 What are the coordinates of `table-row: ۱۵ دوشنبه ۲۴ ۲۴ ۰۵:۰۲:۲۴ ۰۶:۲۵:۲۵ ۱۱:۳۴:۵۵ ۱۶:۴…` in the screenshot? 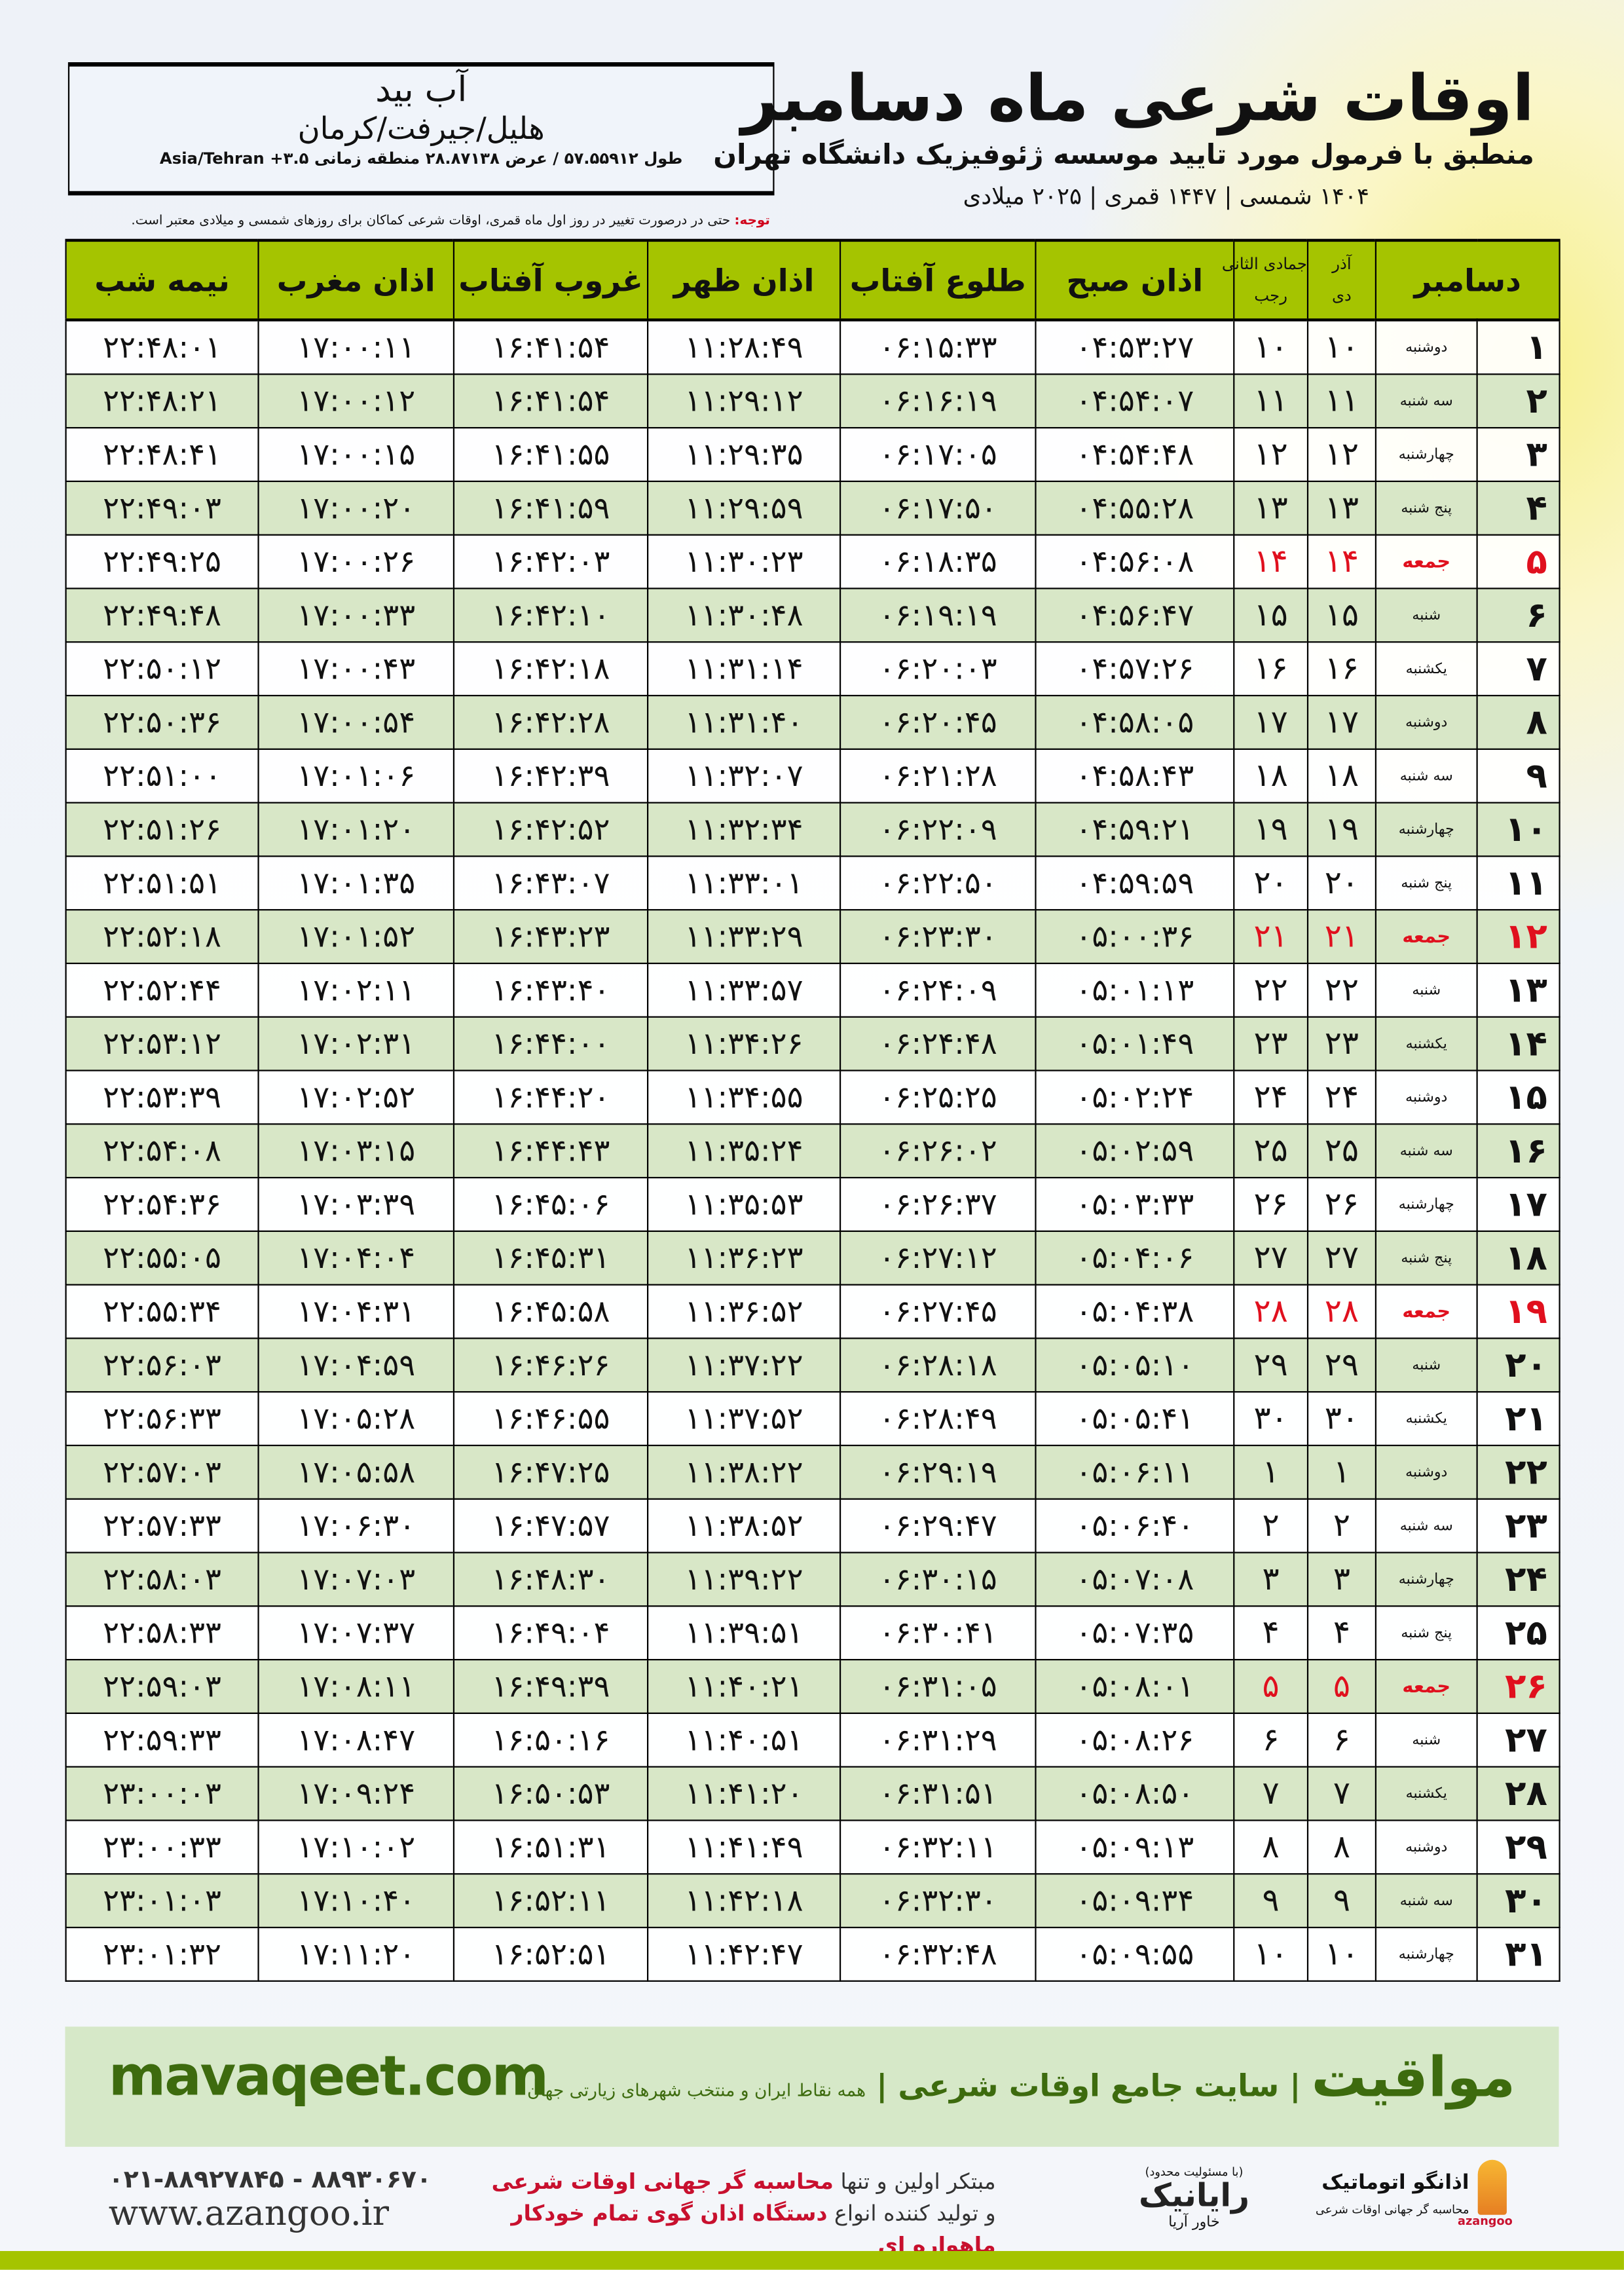 It's located at (812, 1097).